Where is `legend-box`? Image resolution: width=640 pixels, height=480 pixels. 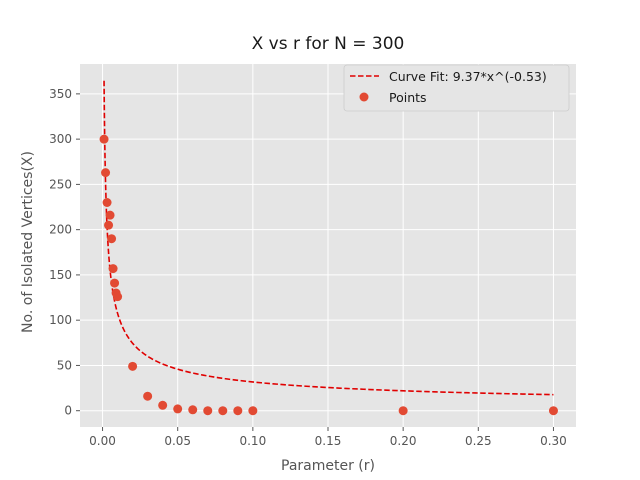
legend-box is located at coordinates (456, 88).